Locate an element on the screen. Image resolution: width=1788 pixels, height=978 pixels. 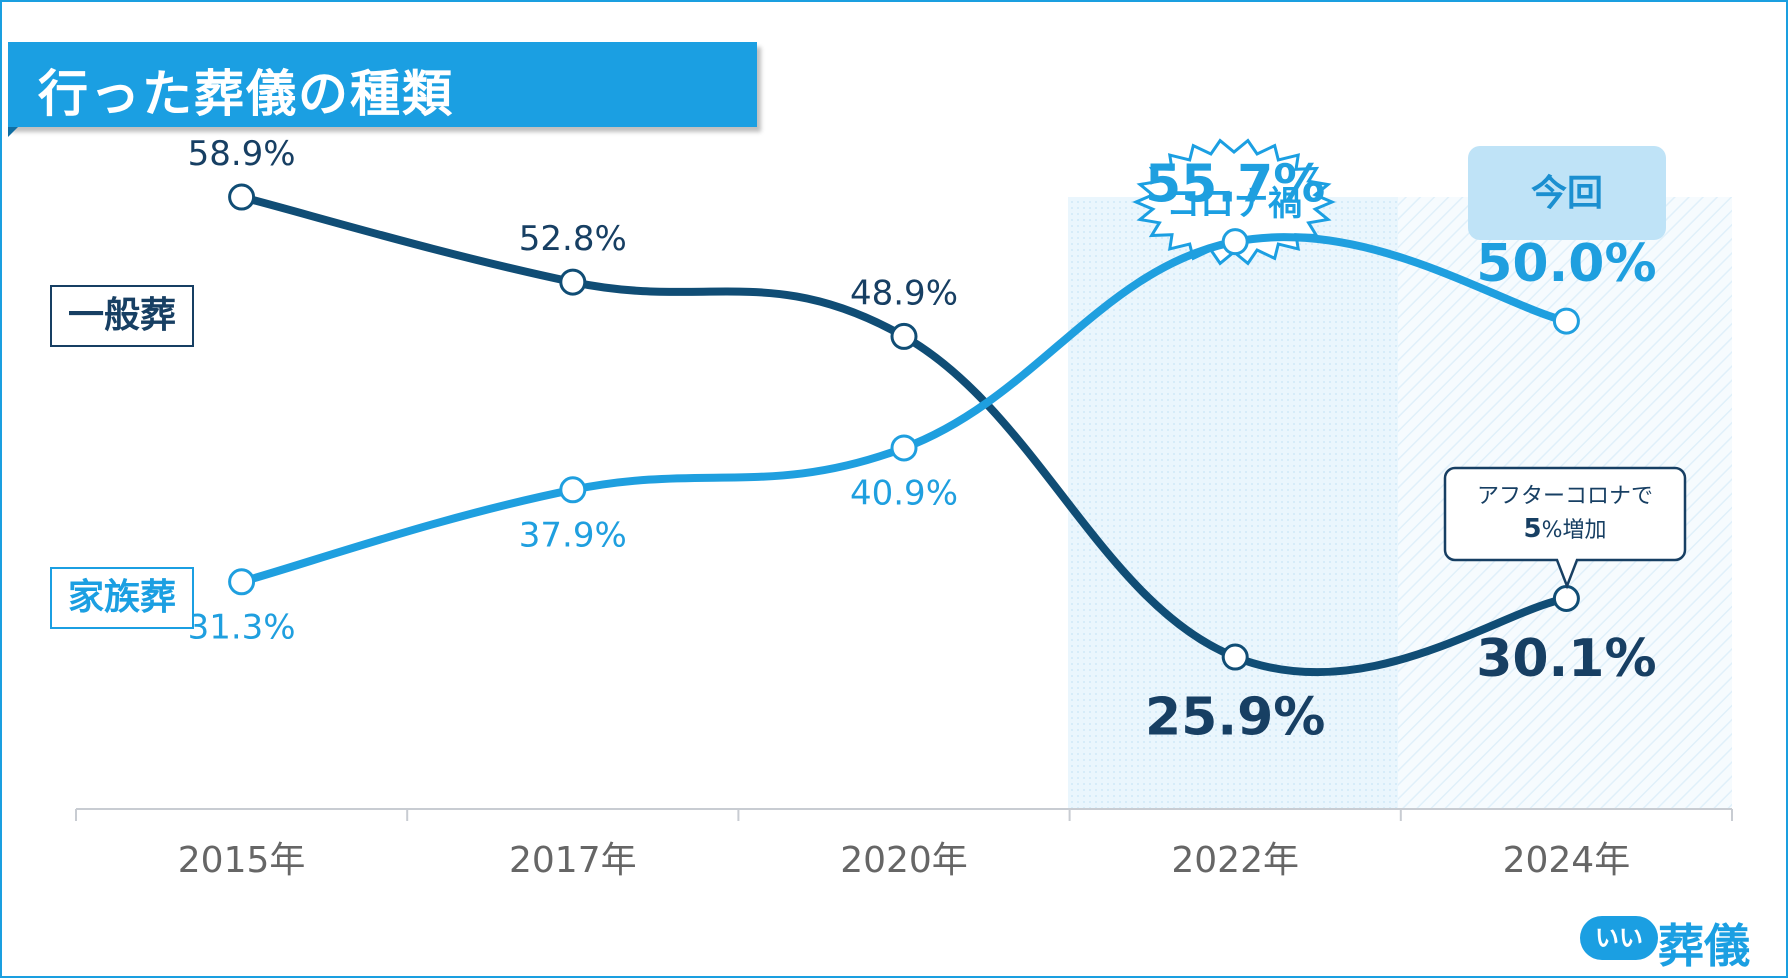
data-label: 40.9% is located at coordinates (904, 493).